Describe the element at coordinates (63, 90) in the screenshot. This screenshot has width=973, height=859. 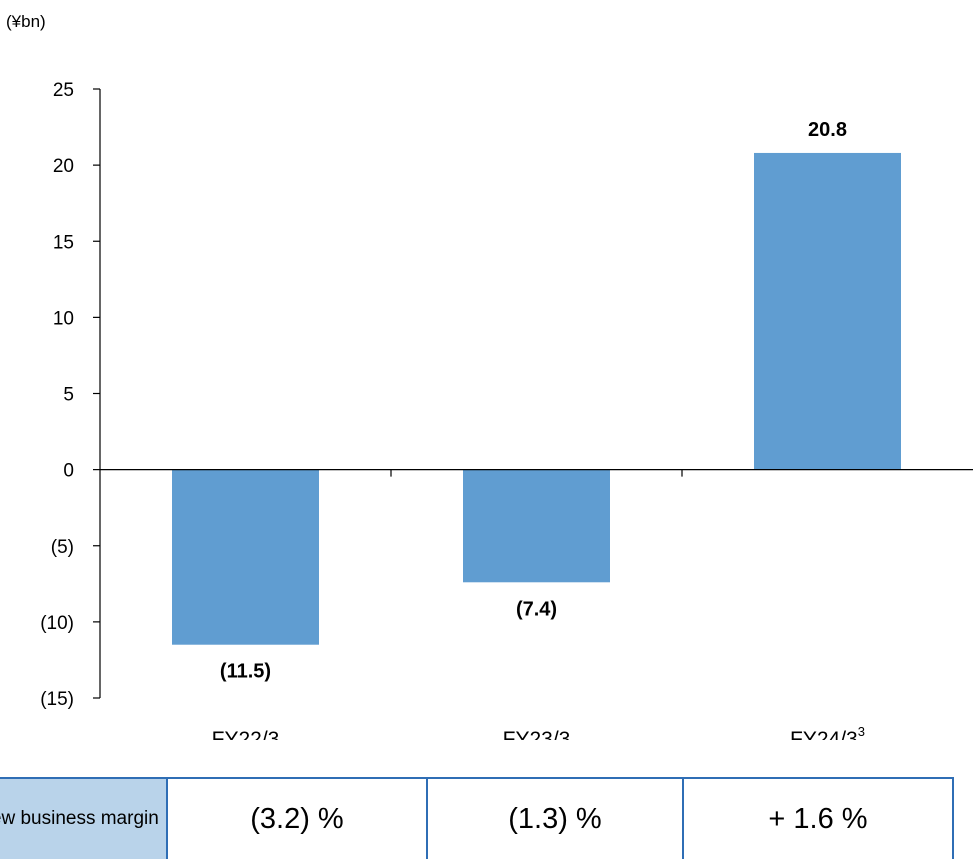
I see `y-tick-label: 25` at that location.